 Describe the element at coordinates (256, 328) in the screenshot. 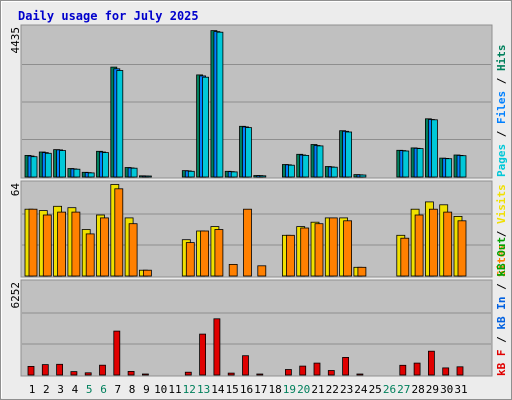

I see `kbytes-gridlines` at that location.